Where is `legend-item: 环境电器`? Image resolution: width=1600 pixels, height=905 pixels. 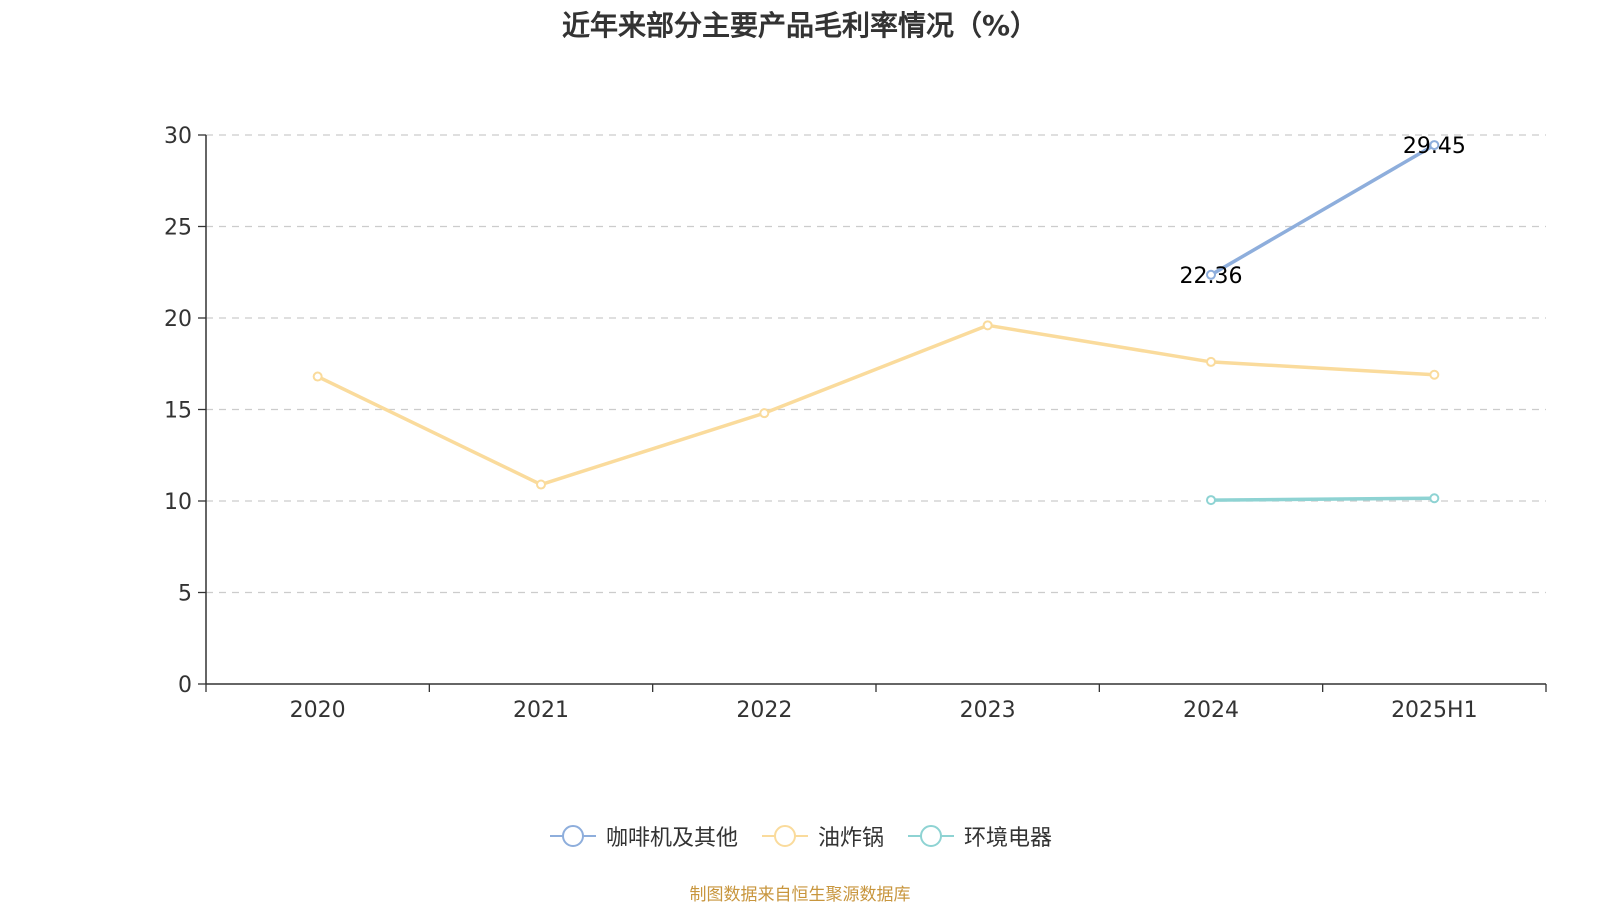
legend-item: 环境电器 is located at coordinates (979, 836).